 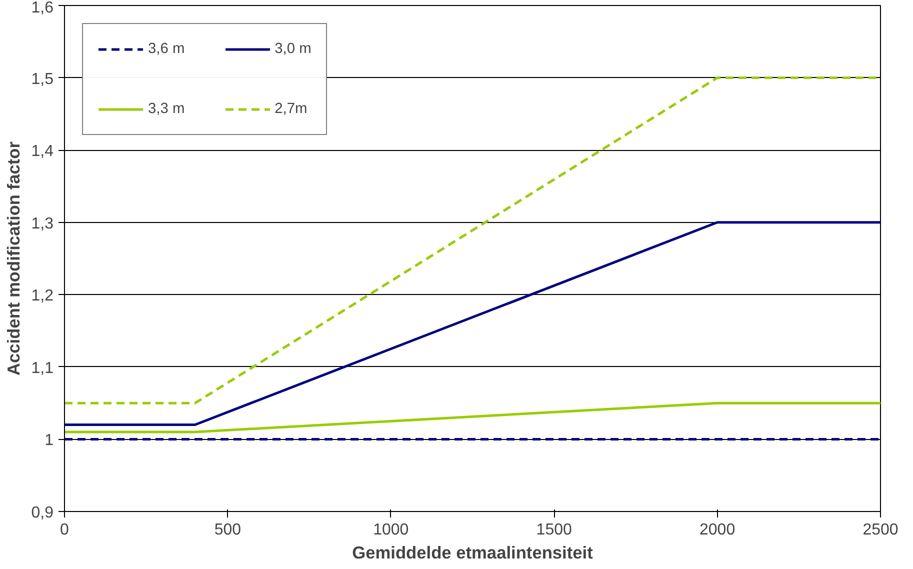 I want to click on legend-label: 3,3 m, so click(x=166, y=109).